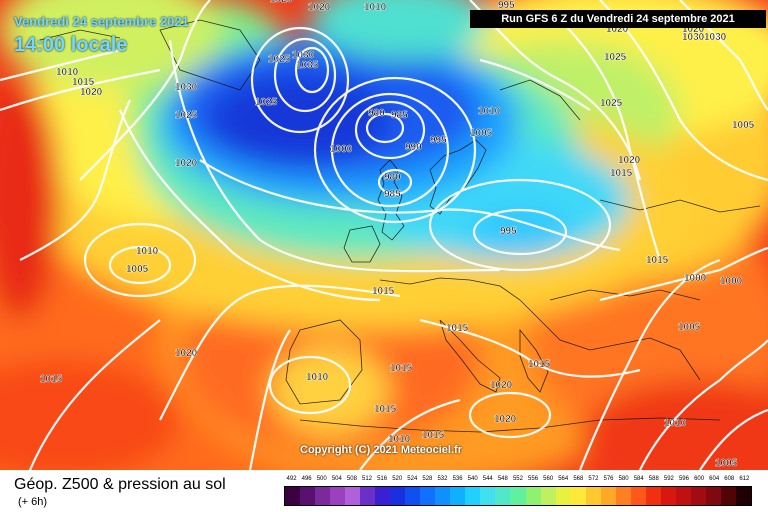  Describe the element at coordinates (397, 479) in the screenshot. I see `scale-value-label: 520` at that location.